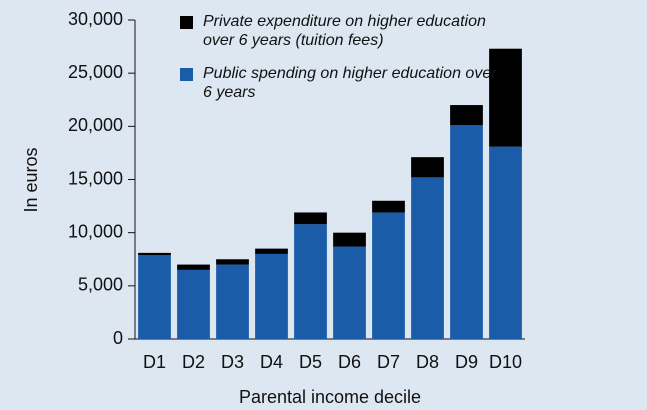 The width and height of the screenshot is (647, 410). I want to click on x-tick-label: D6, so click(349, 362).